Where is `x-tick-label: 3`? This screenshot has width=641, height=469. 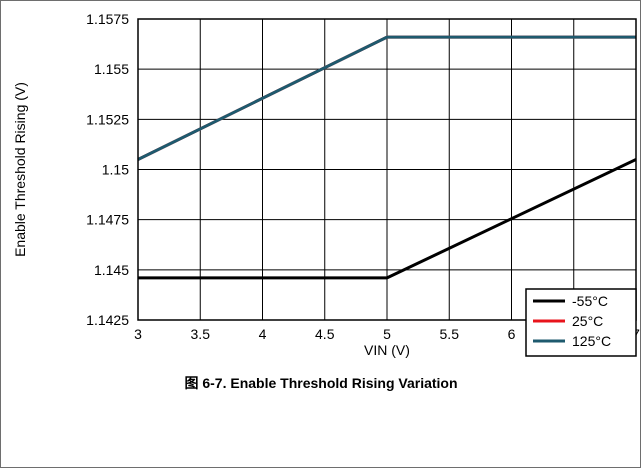
x-tick-label: 3 is located at coordinates (138, 334).